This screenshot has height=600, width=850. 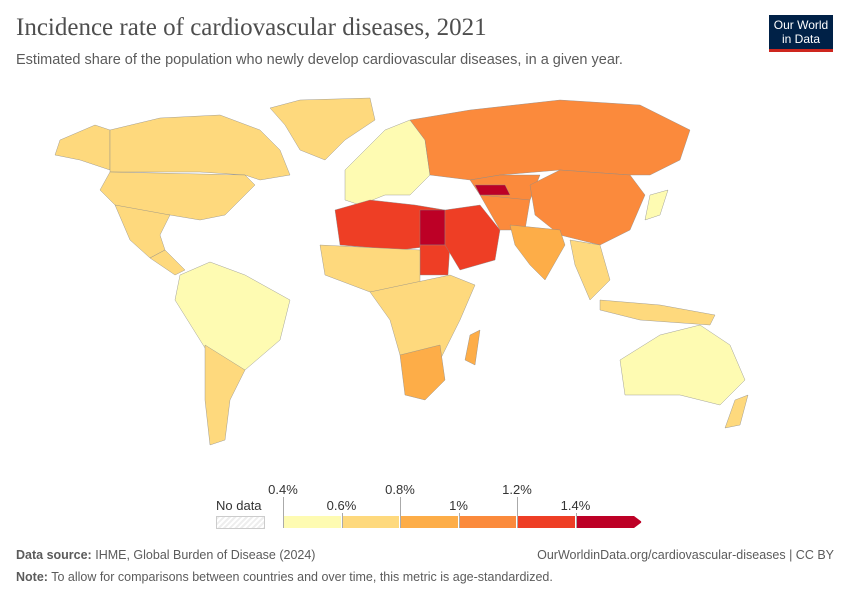 What do you see at coordinates (82, 147) in the screenshot?
I see `region-alaska` at bounding box center [82, 147].